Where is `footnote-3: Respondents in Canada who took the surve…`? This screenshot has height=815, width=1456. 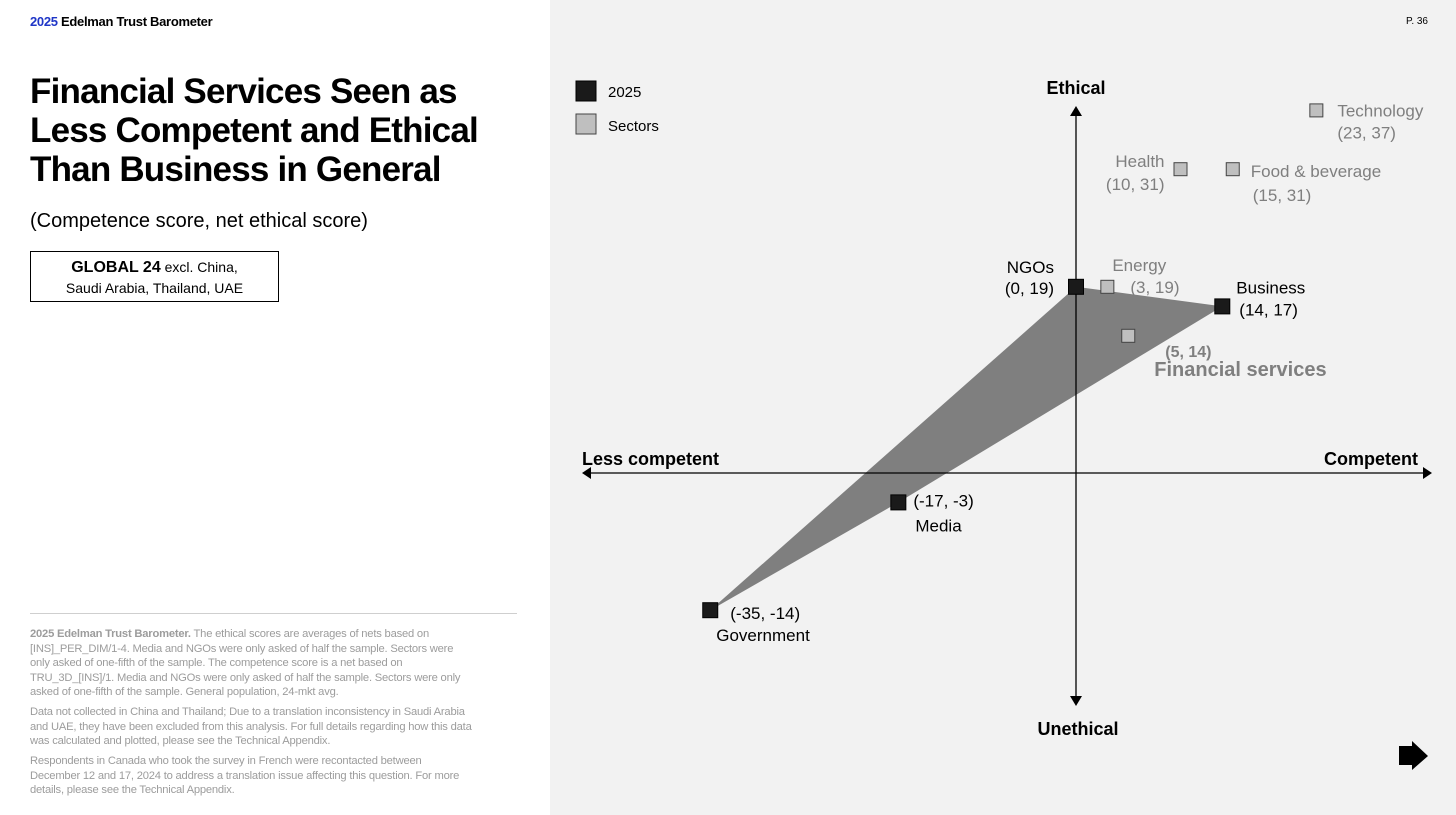
footnote-3: Respondents in Canada who took the surve… is located at coordinates (265, 776).